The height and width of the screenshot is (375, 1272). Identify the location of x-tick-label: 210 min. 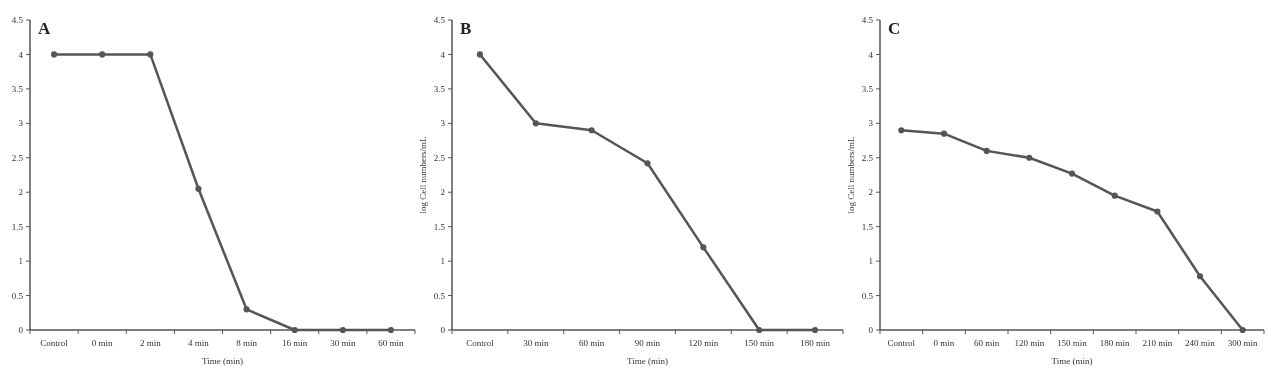
(1157, 343).